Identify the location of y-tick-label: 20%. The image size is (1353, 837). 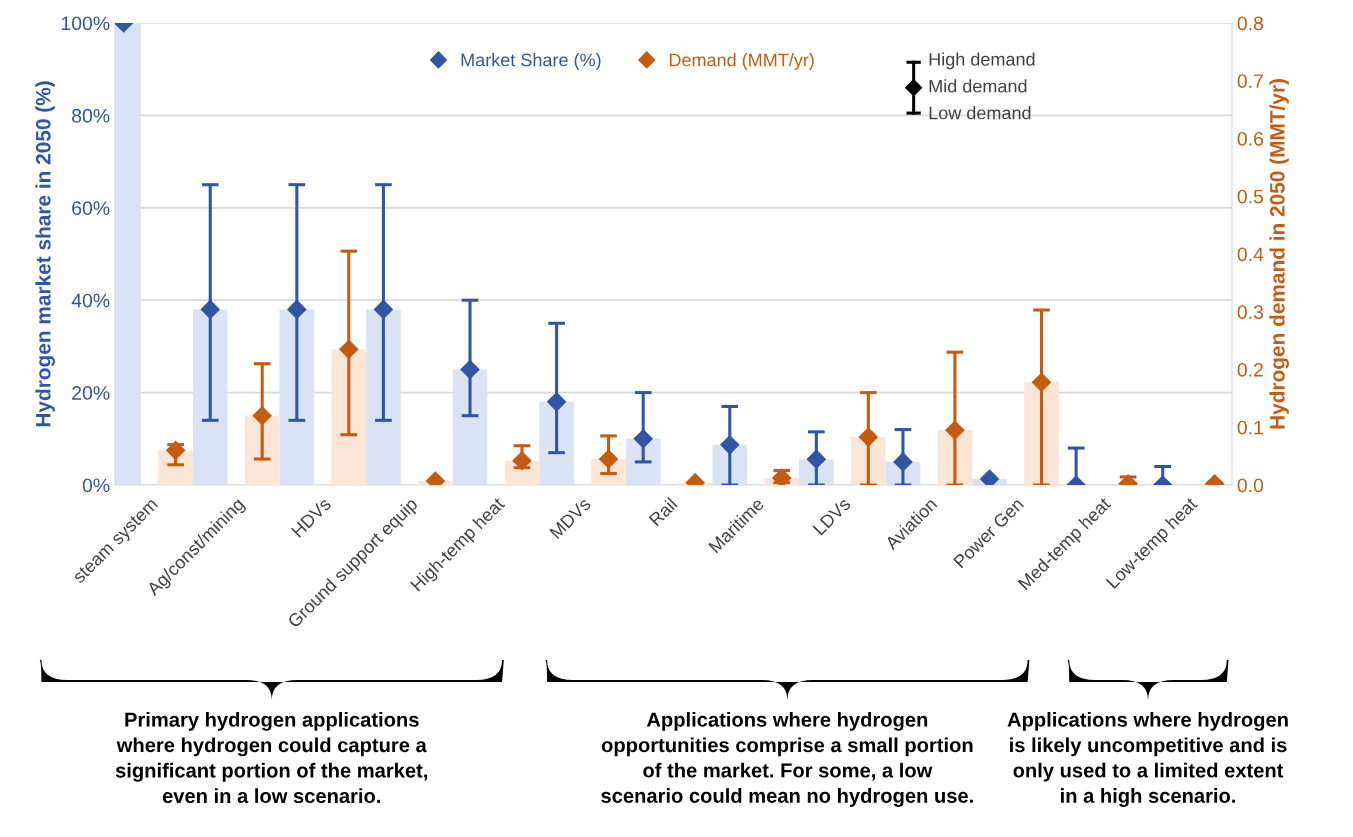
(91, 393).